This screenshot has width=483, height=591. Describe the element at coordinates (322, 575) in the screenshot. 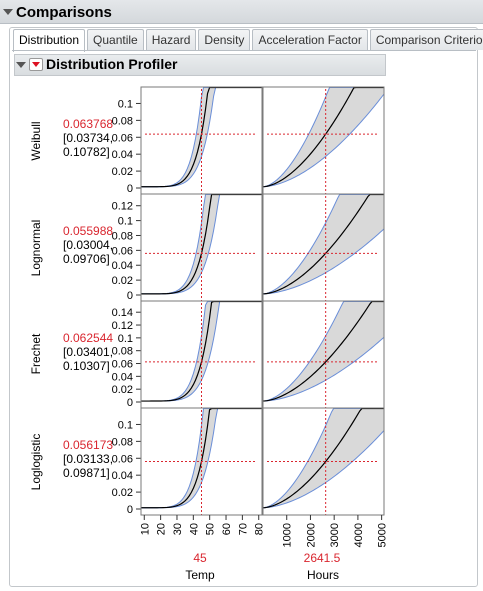

I see `factor-name-hours: Hours` at that location.